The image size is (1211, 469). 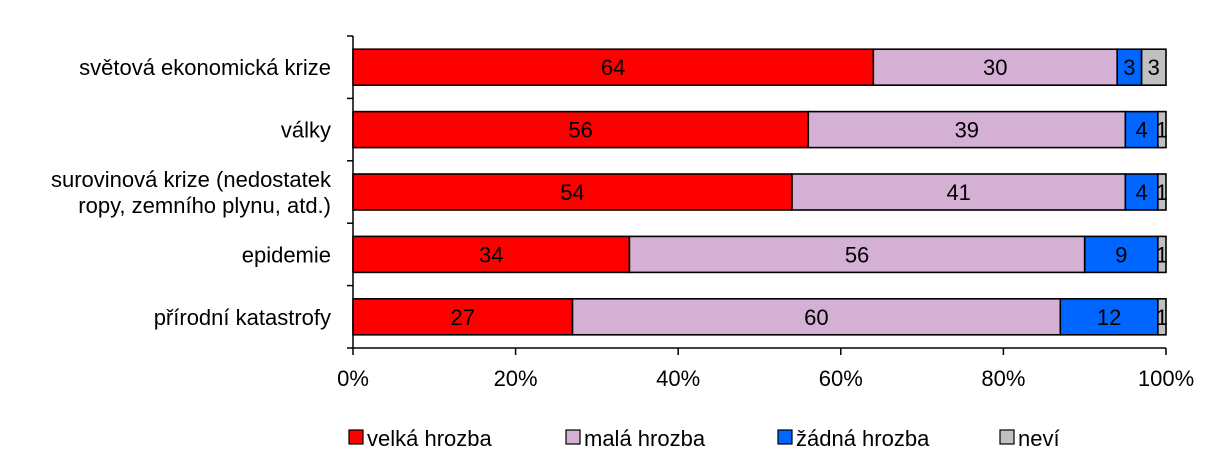 I want to click on data-label: 39, so click(x=967, y=130).